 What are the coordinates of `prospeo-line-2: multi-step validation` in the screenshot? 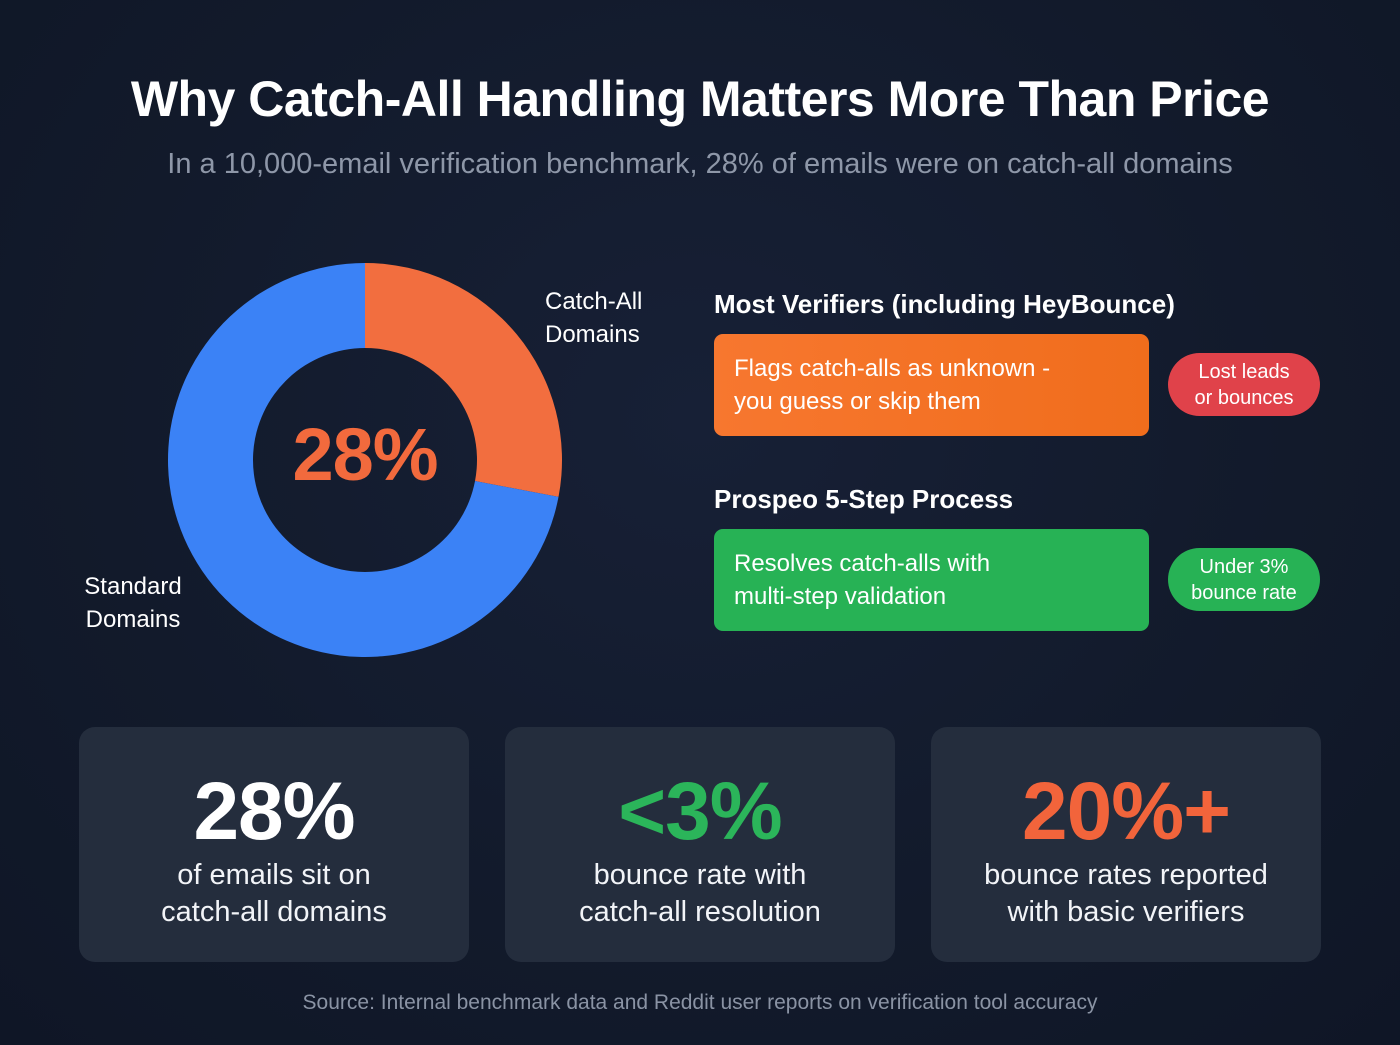 It's located at (840, 596).